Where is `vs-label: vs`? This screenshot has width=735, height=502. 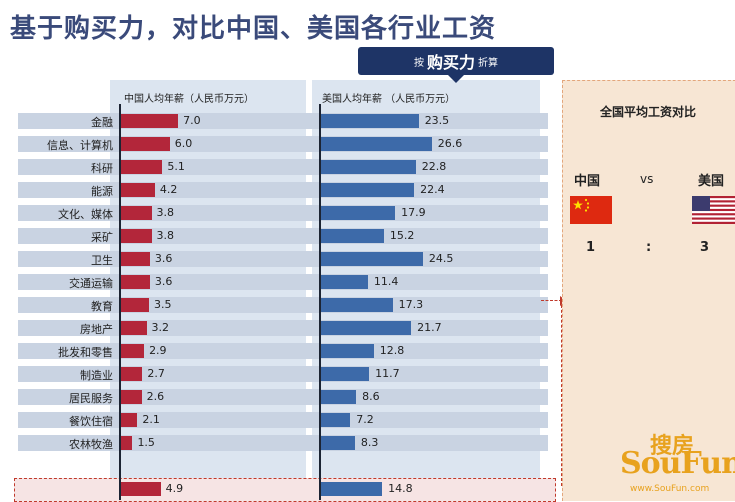
vs-label: vs is located at coordinates (647, 179).